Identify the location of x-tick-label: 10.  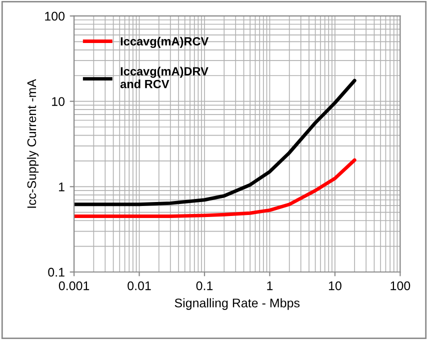
(335, 285).